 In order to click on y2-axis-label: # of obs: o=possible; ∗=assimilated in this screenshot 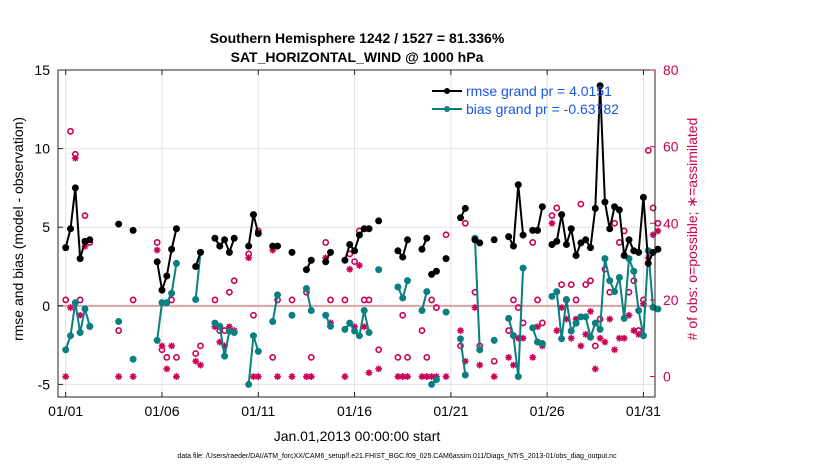, I will do `click(692, 229)`.